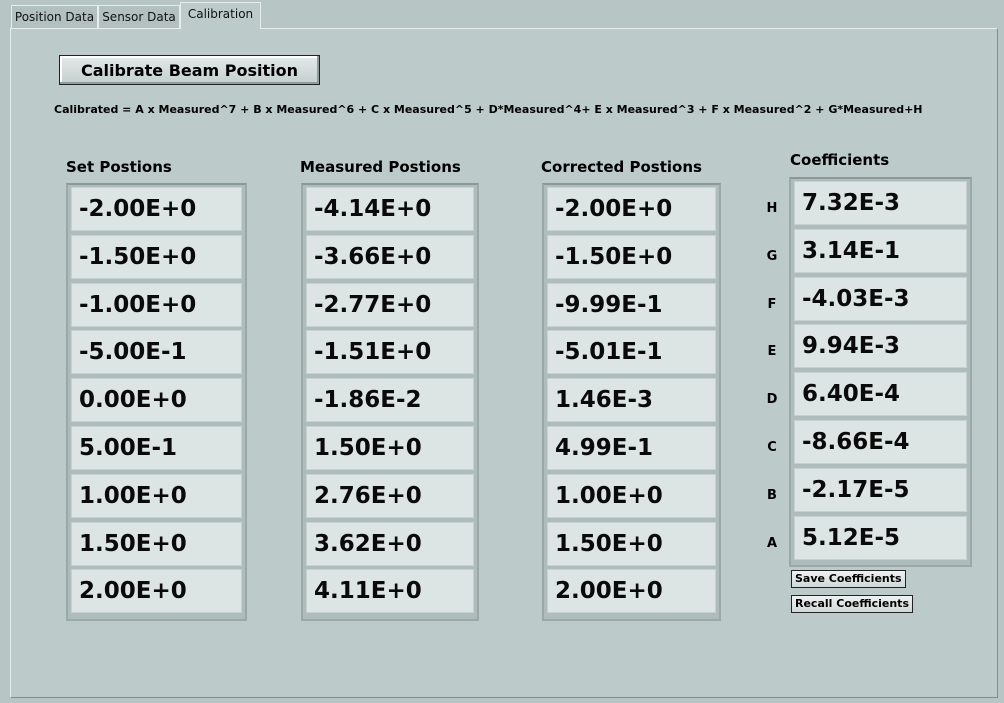  I want to click on coefficient-label: H, so click(772, 208).